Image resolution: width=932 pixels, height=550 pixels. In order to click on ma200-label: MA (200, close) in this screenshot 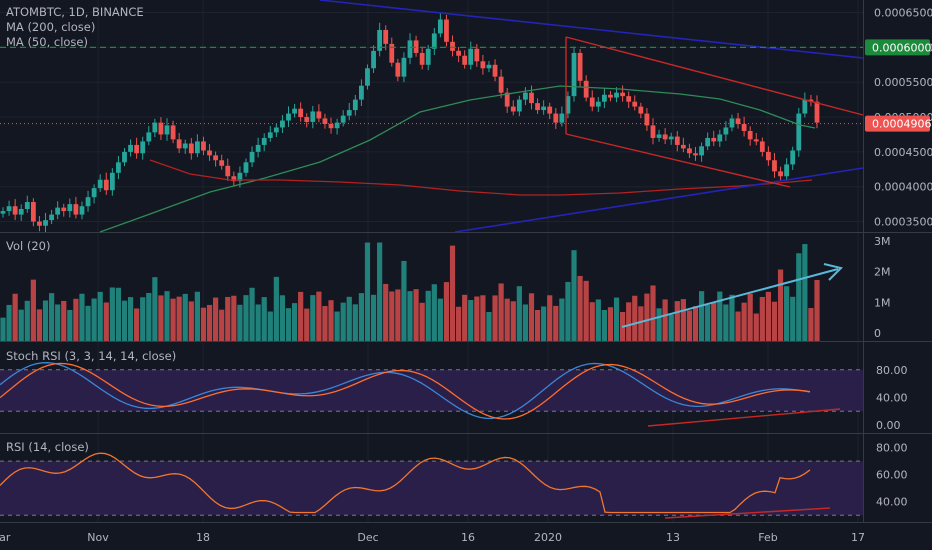, I will do `click(51, 27)`.